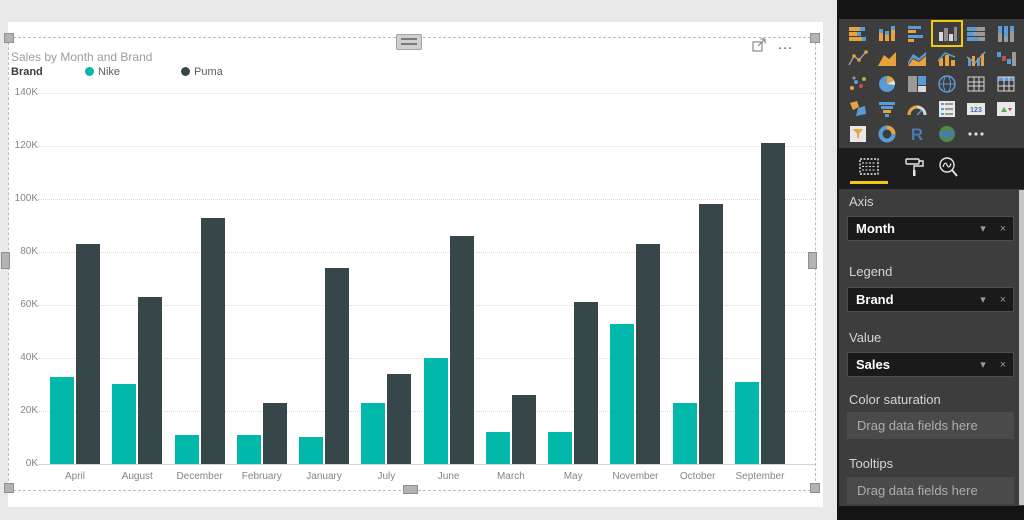 This screenshot has height=520, width=1024. What do you see at coordinates (947, 83) in the screenshot?
I see `viz-icon-map` at bounding box center [947, 83].